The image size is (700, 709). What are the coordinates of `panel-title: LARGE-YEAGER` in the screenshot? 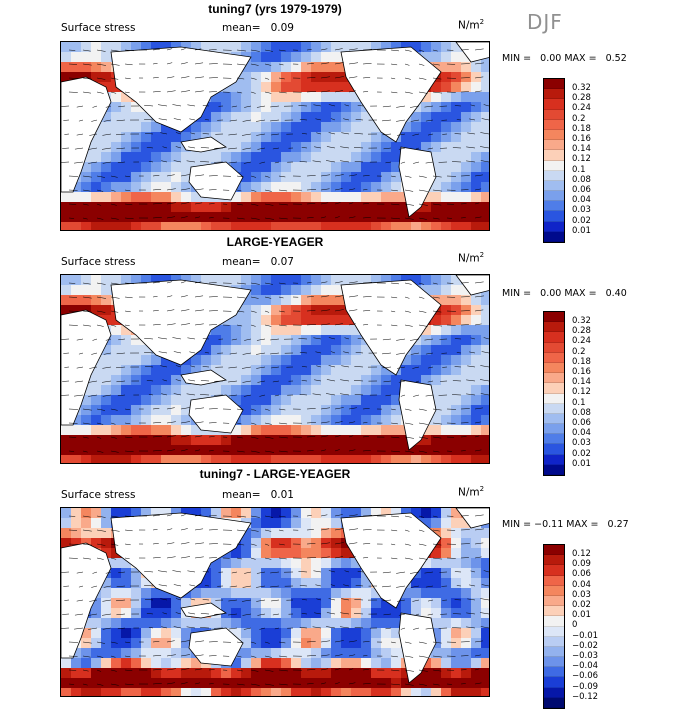 It's located at (275, 242).